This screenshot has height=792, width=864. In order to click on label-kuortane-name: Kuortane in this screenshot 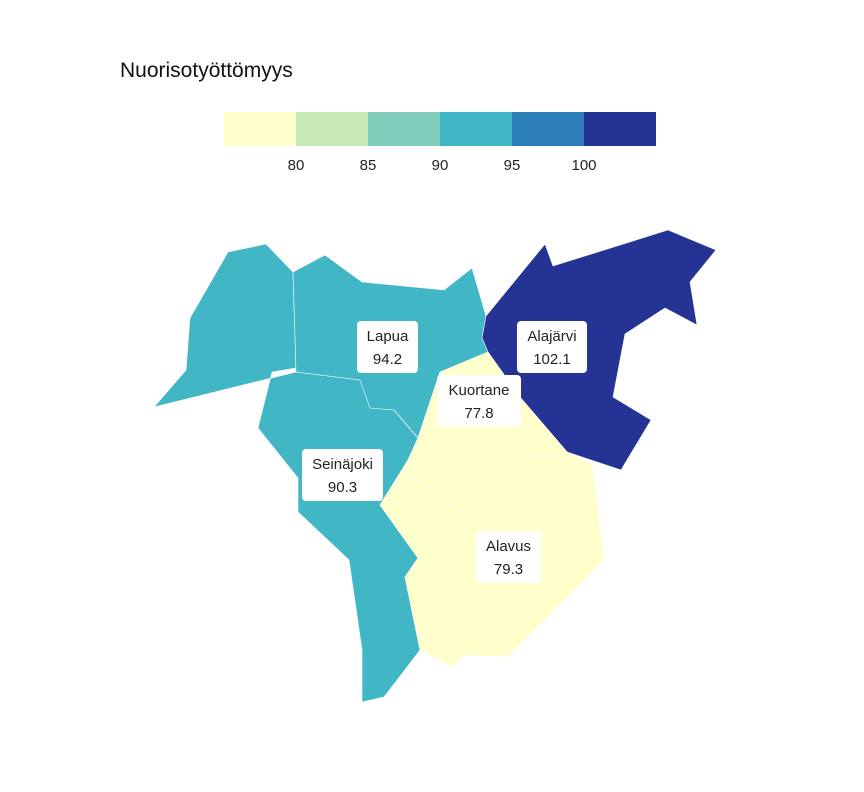, I will do `click(479, 390)`.